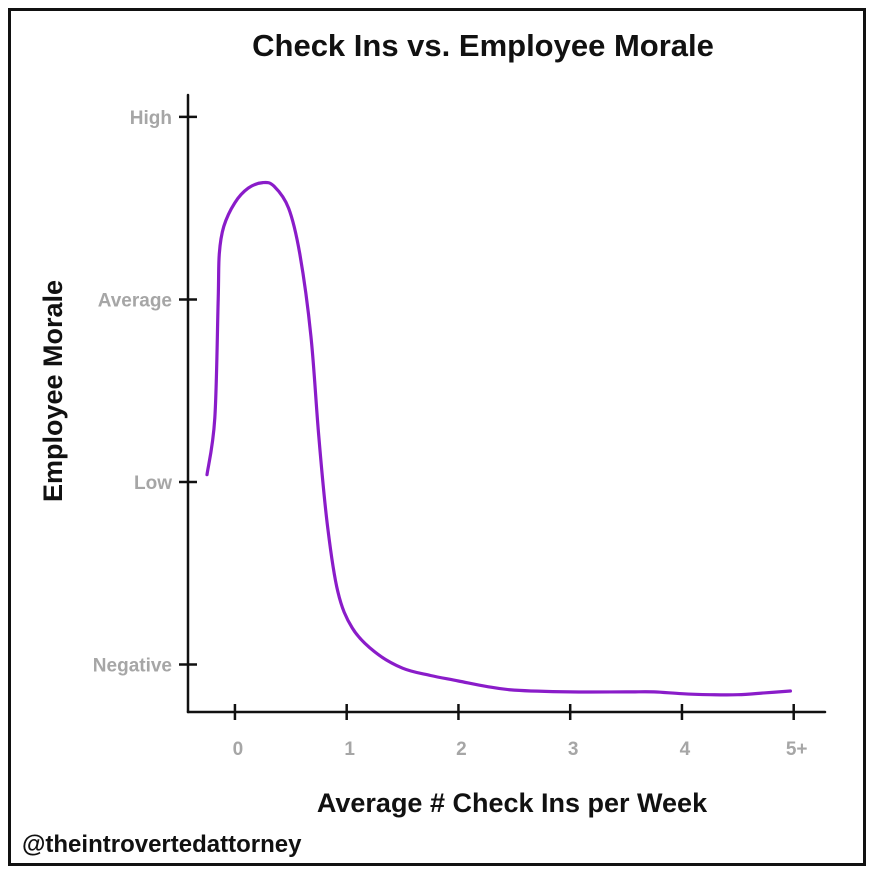 The image size is (880, 880). I want to click on x-tick-label: 2, so click(461, 749).